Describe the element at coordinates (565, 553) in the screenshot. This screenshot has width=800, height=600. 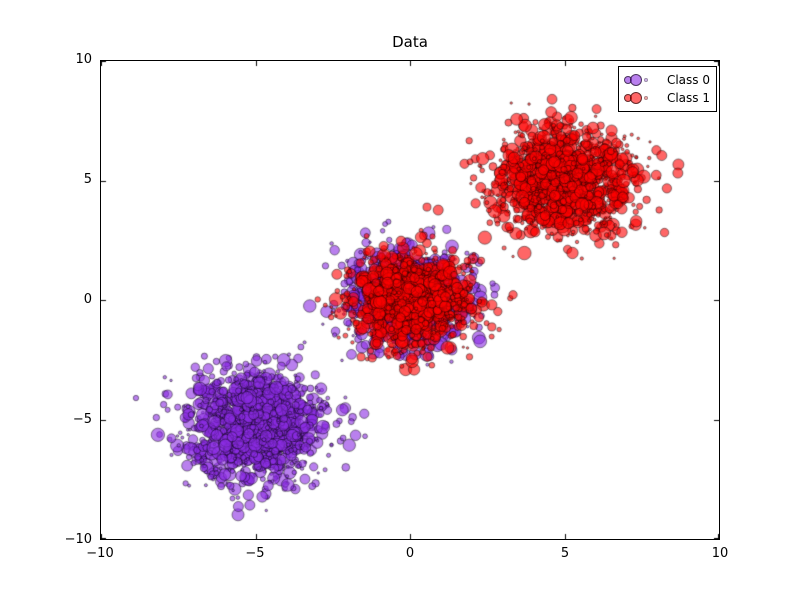
I see `x-tick-label: 5` at that location.